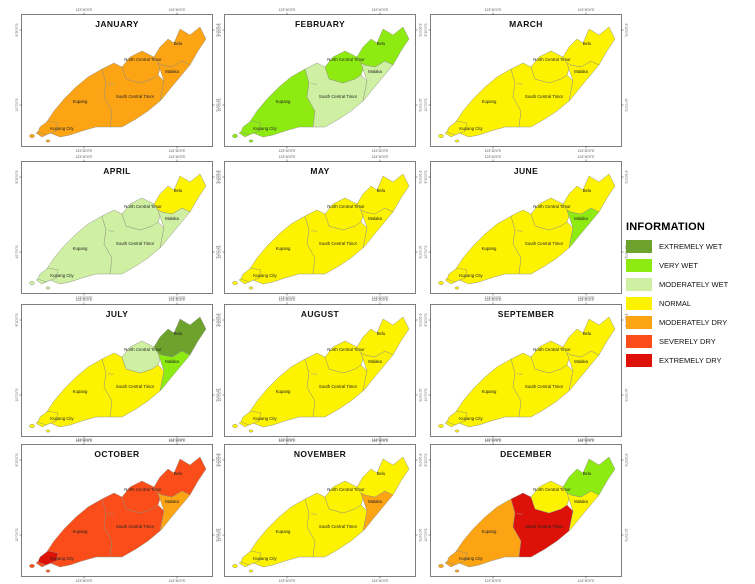  What do you see at coordinates (690, 360) in the screenshot?
I see `legend-item-label: EXTREMELY DRY` at bounding box center [690, 360].